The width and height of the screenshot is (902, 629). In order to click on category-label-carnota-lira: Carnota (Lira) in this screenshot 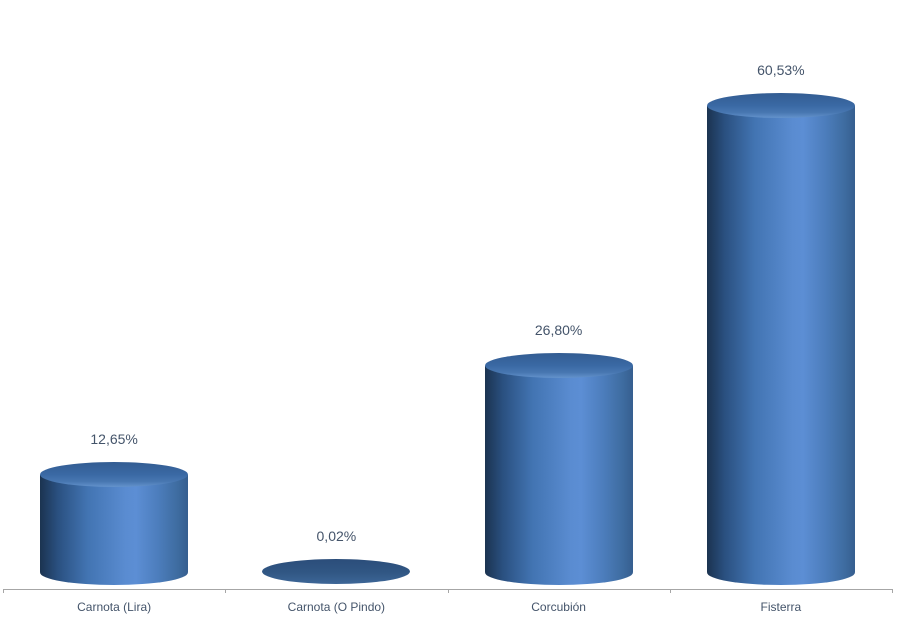, I will do `click(114, 607)`.